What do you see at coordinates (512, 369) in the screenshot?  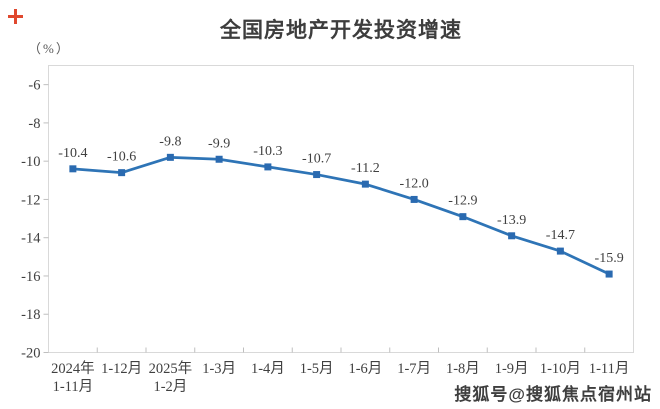 I see `x-axis-label: 1-9月` at bounding box center [512, 369].